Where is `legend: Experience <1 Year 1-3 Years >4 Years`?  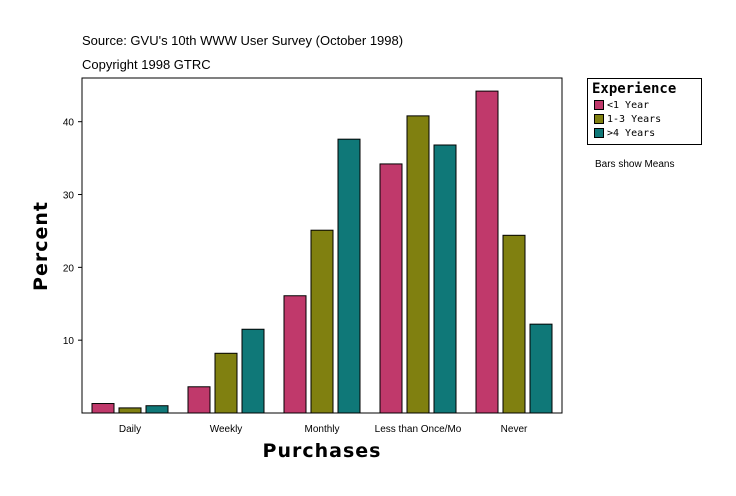 legend: Experience <1 Year 1-3 Years >4 Years is located at coordinates (644, 111).